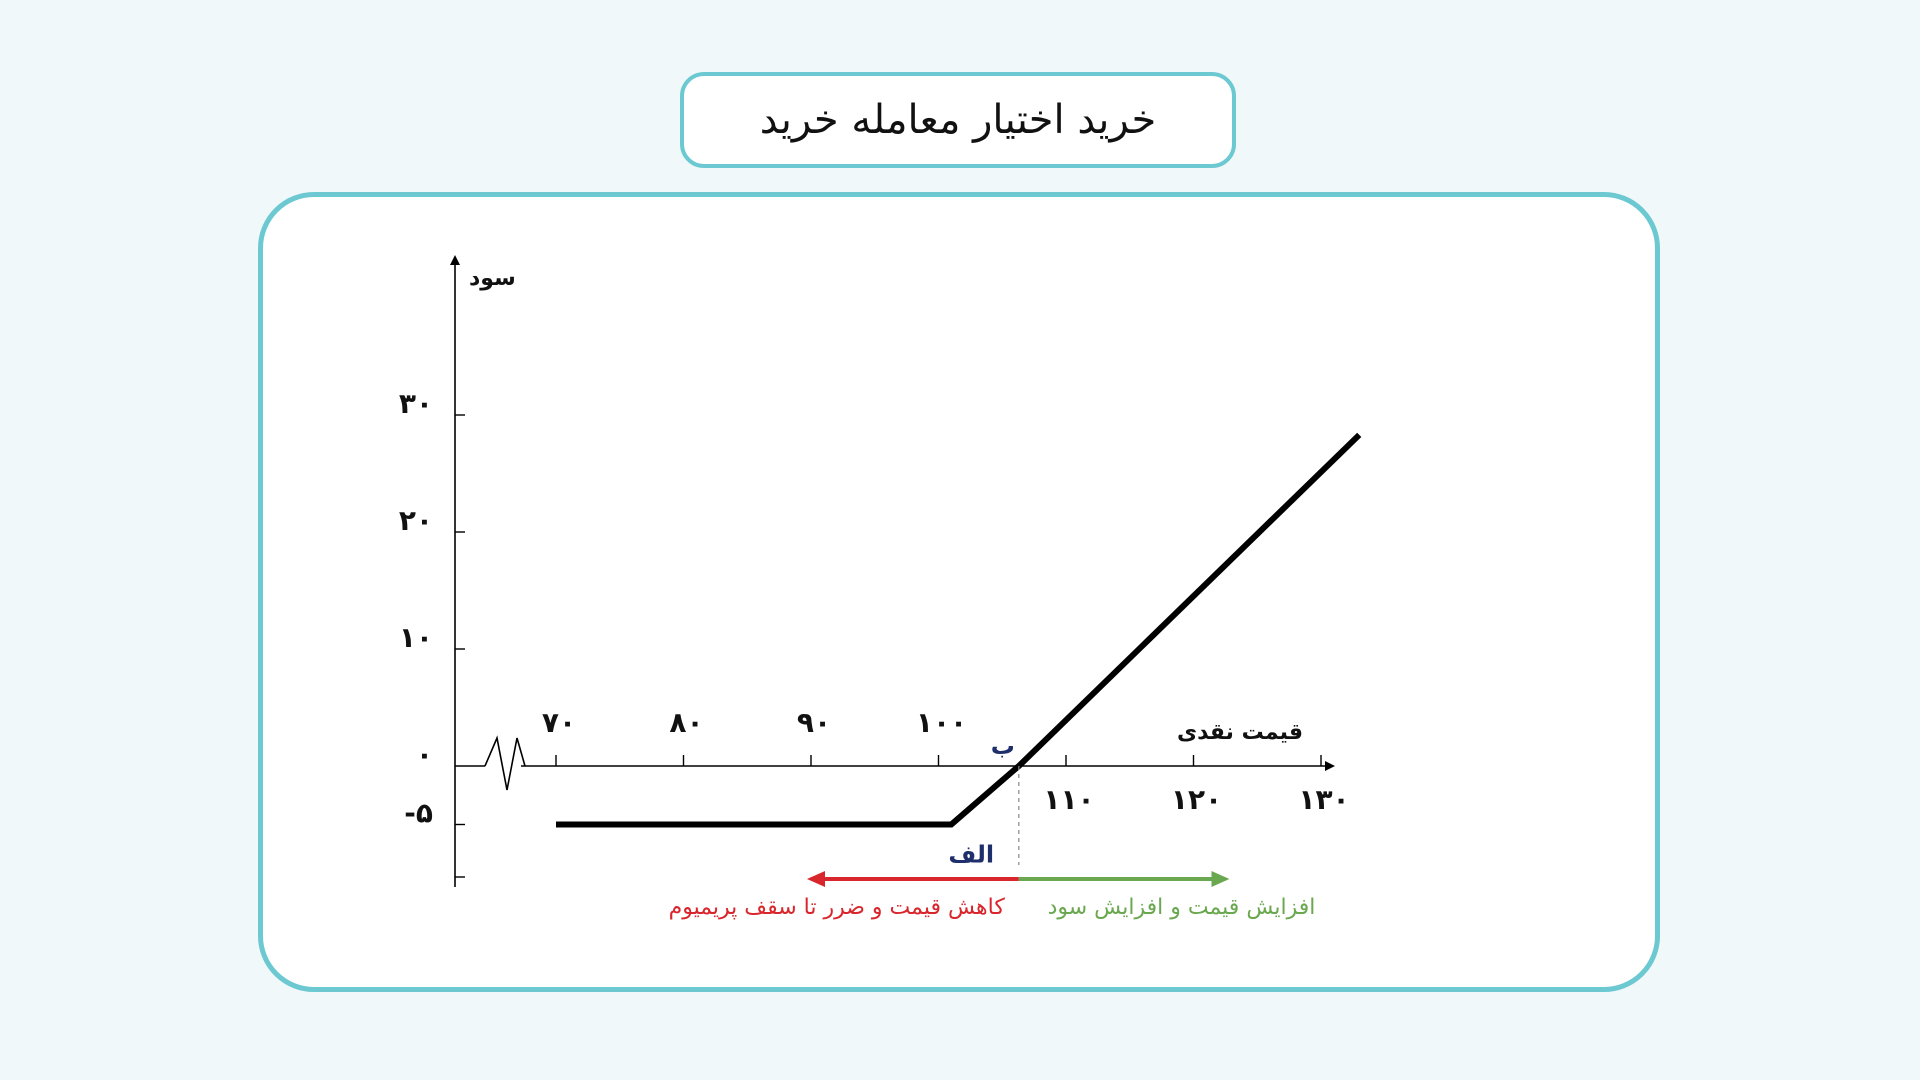 The width and height of the screenshot is (1920, 1080). I want to click on axis-break-zigzag, so click(505, 763).